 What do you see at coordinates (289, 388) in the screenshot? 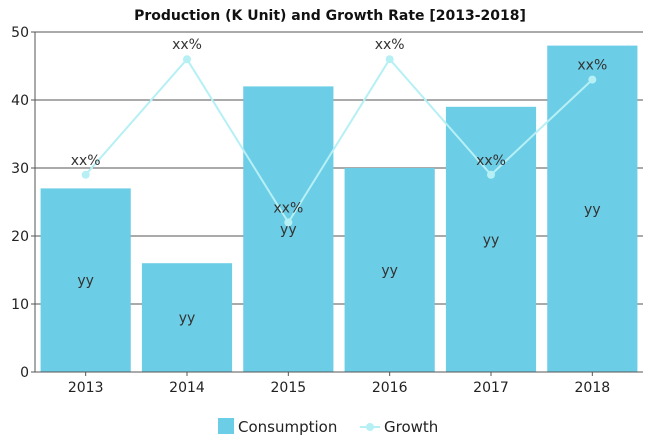
I see `x-tick-label: 2015` at bounding box center [289, 388].